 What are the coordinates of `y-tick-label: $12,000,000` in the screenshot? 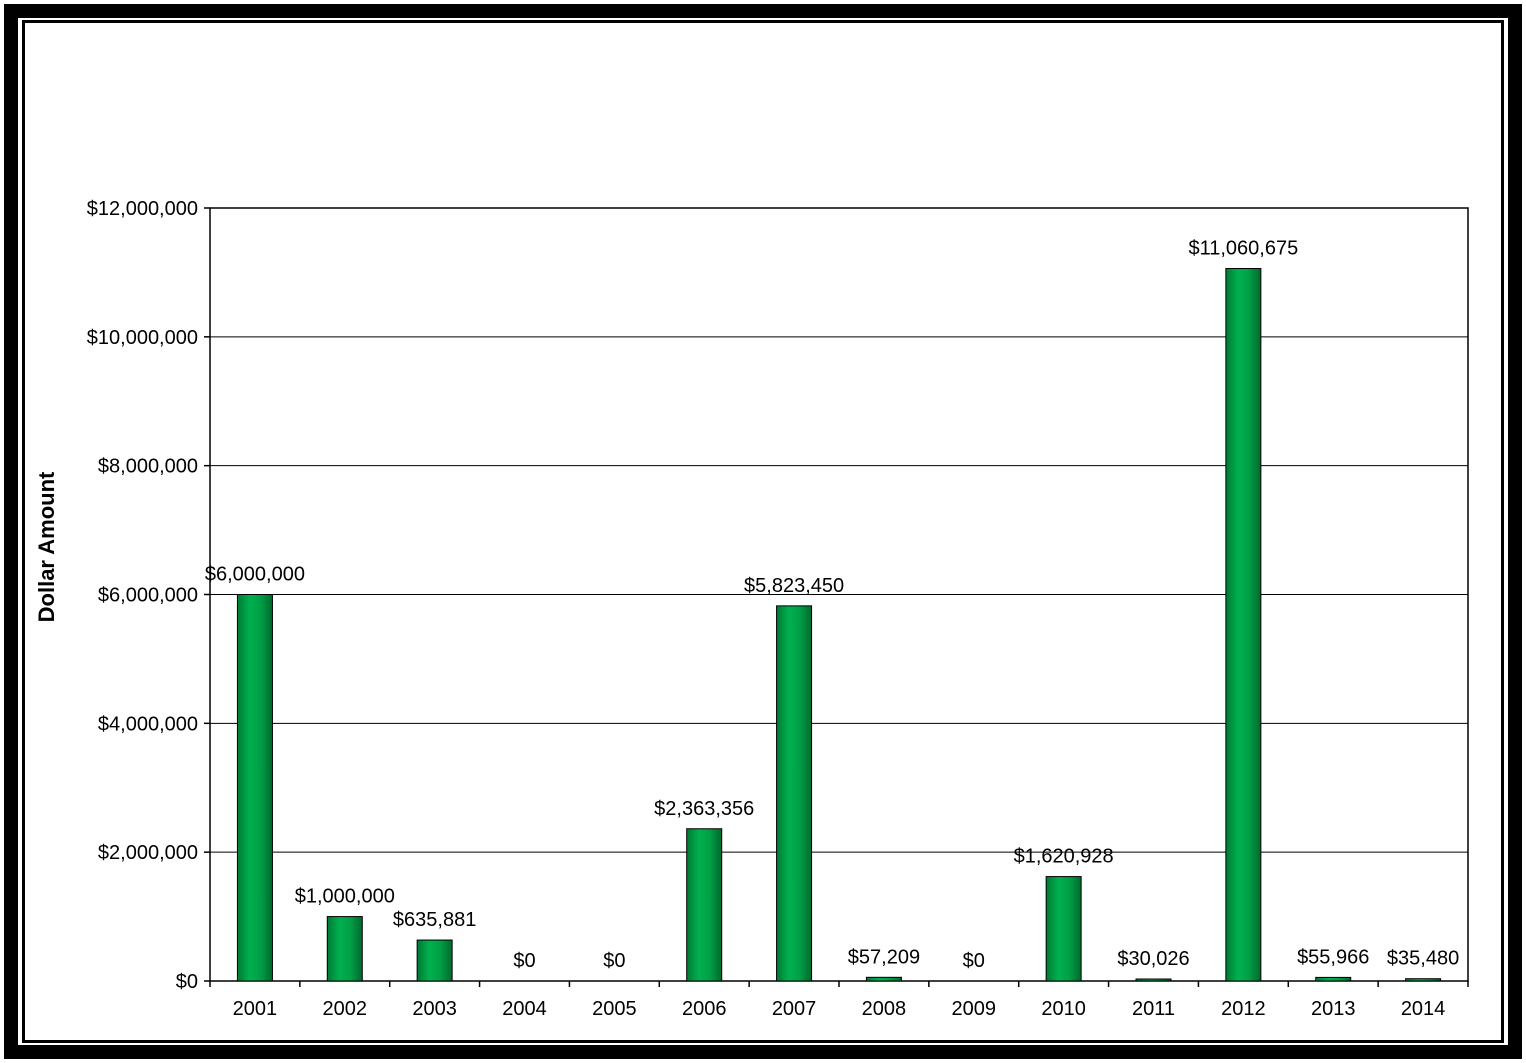 It's located at (142, 209).